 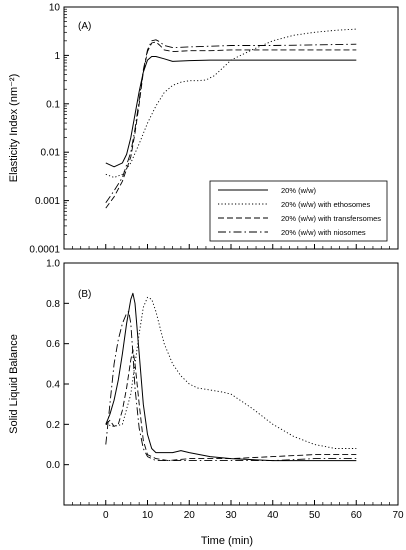 I want to click on panel-b-x-tick-label-7: 70, so click(x=398, y=515).